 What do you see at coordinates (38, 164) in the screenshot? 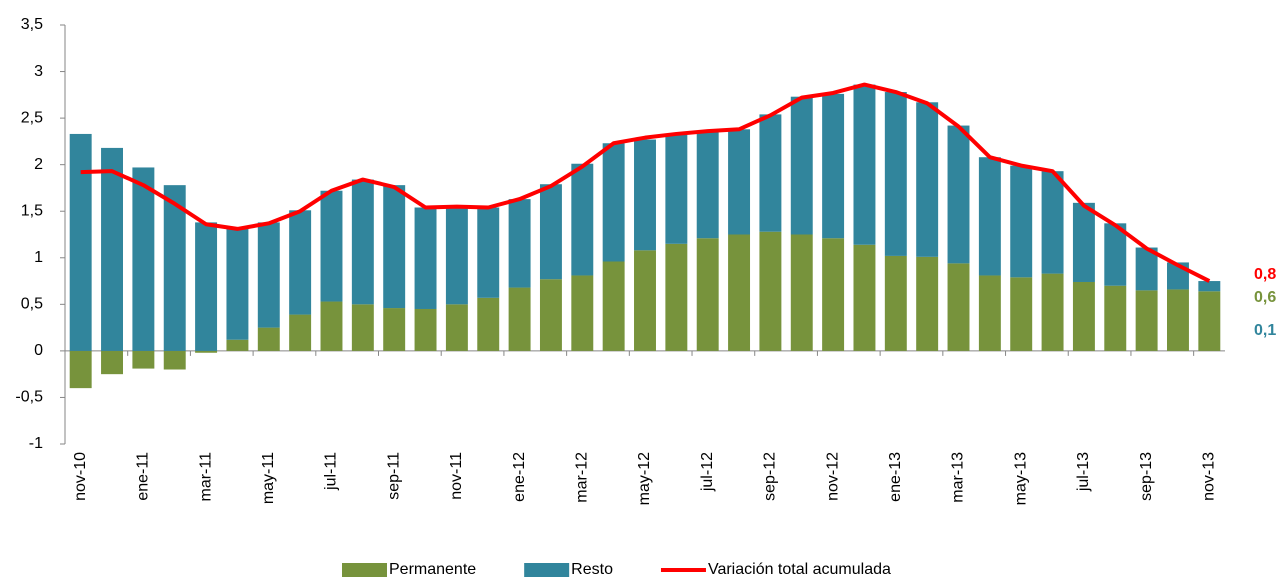
I see `y-tick-label: 2` at bounding box center [38, 164].